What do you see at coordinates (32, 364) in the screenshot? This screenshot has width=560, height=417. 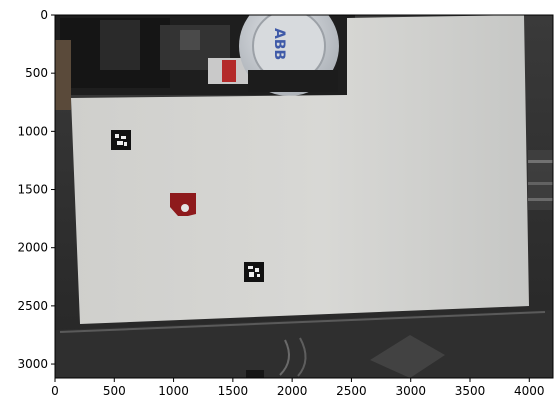 I see `y-tick-label: 3000` at bounding box center [32, 364].